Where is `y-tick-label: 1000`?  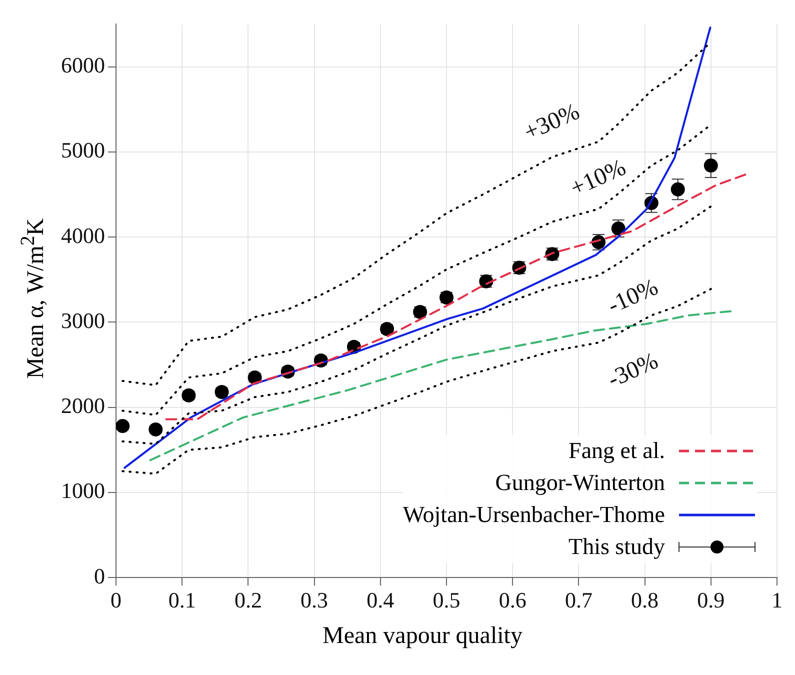
y-tick-label: 1000 is located at coordinates (83, 491).